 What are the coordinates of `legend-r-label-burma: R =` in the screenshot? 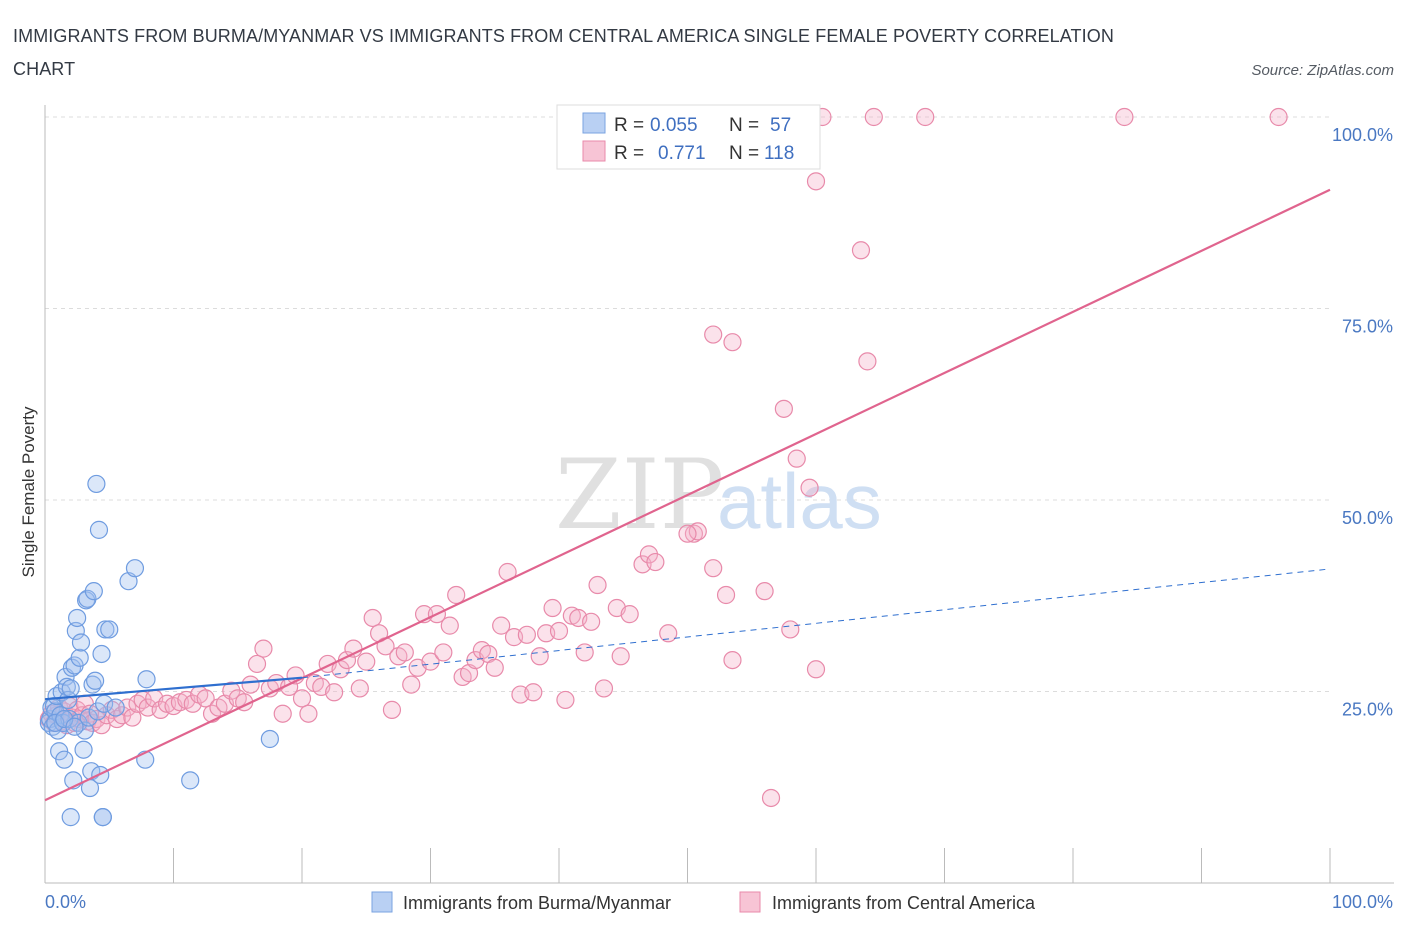 It's located at (629, 125).